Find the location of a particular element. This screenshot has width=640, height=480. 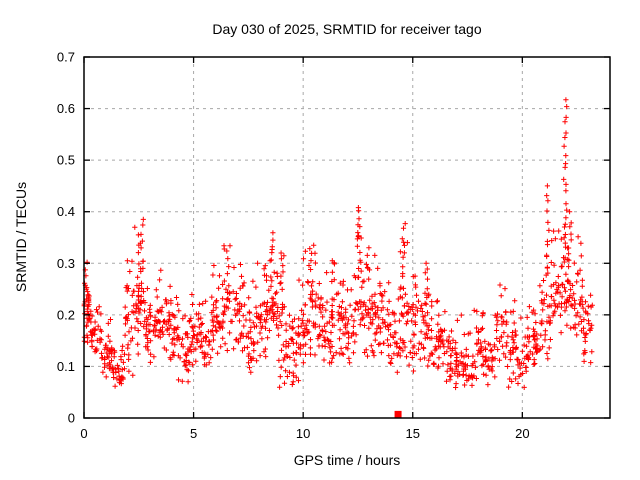

y-tick-label: 0.7 is located at coordinates (66, 57).